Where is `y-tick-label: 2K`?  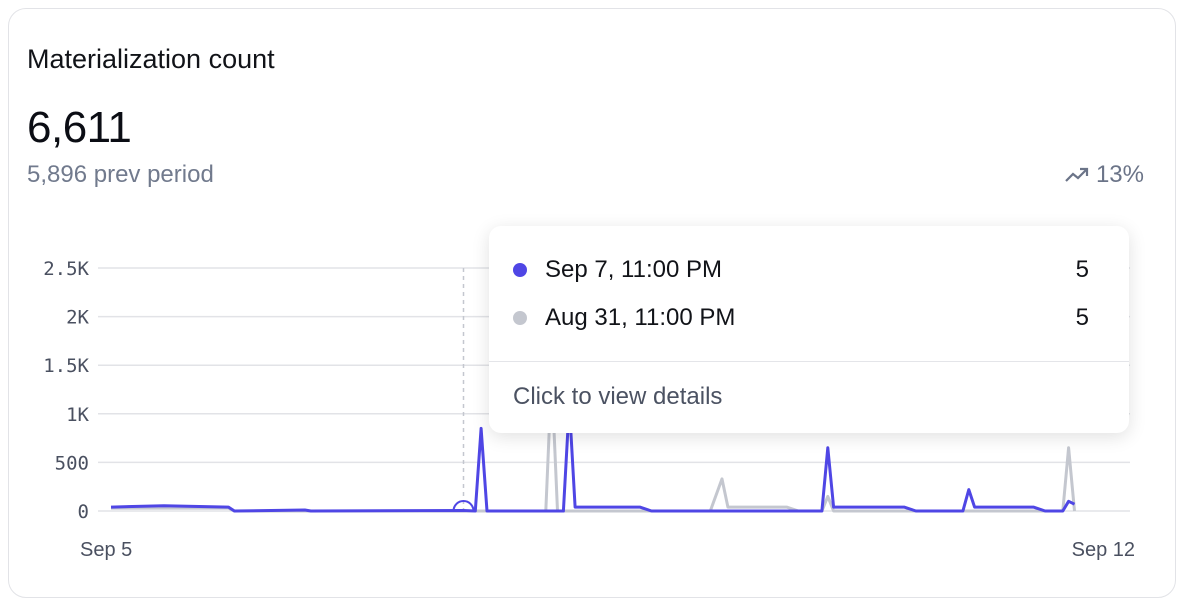 y-tick-label: 2K is located at coordinates (77, 318).